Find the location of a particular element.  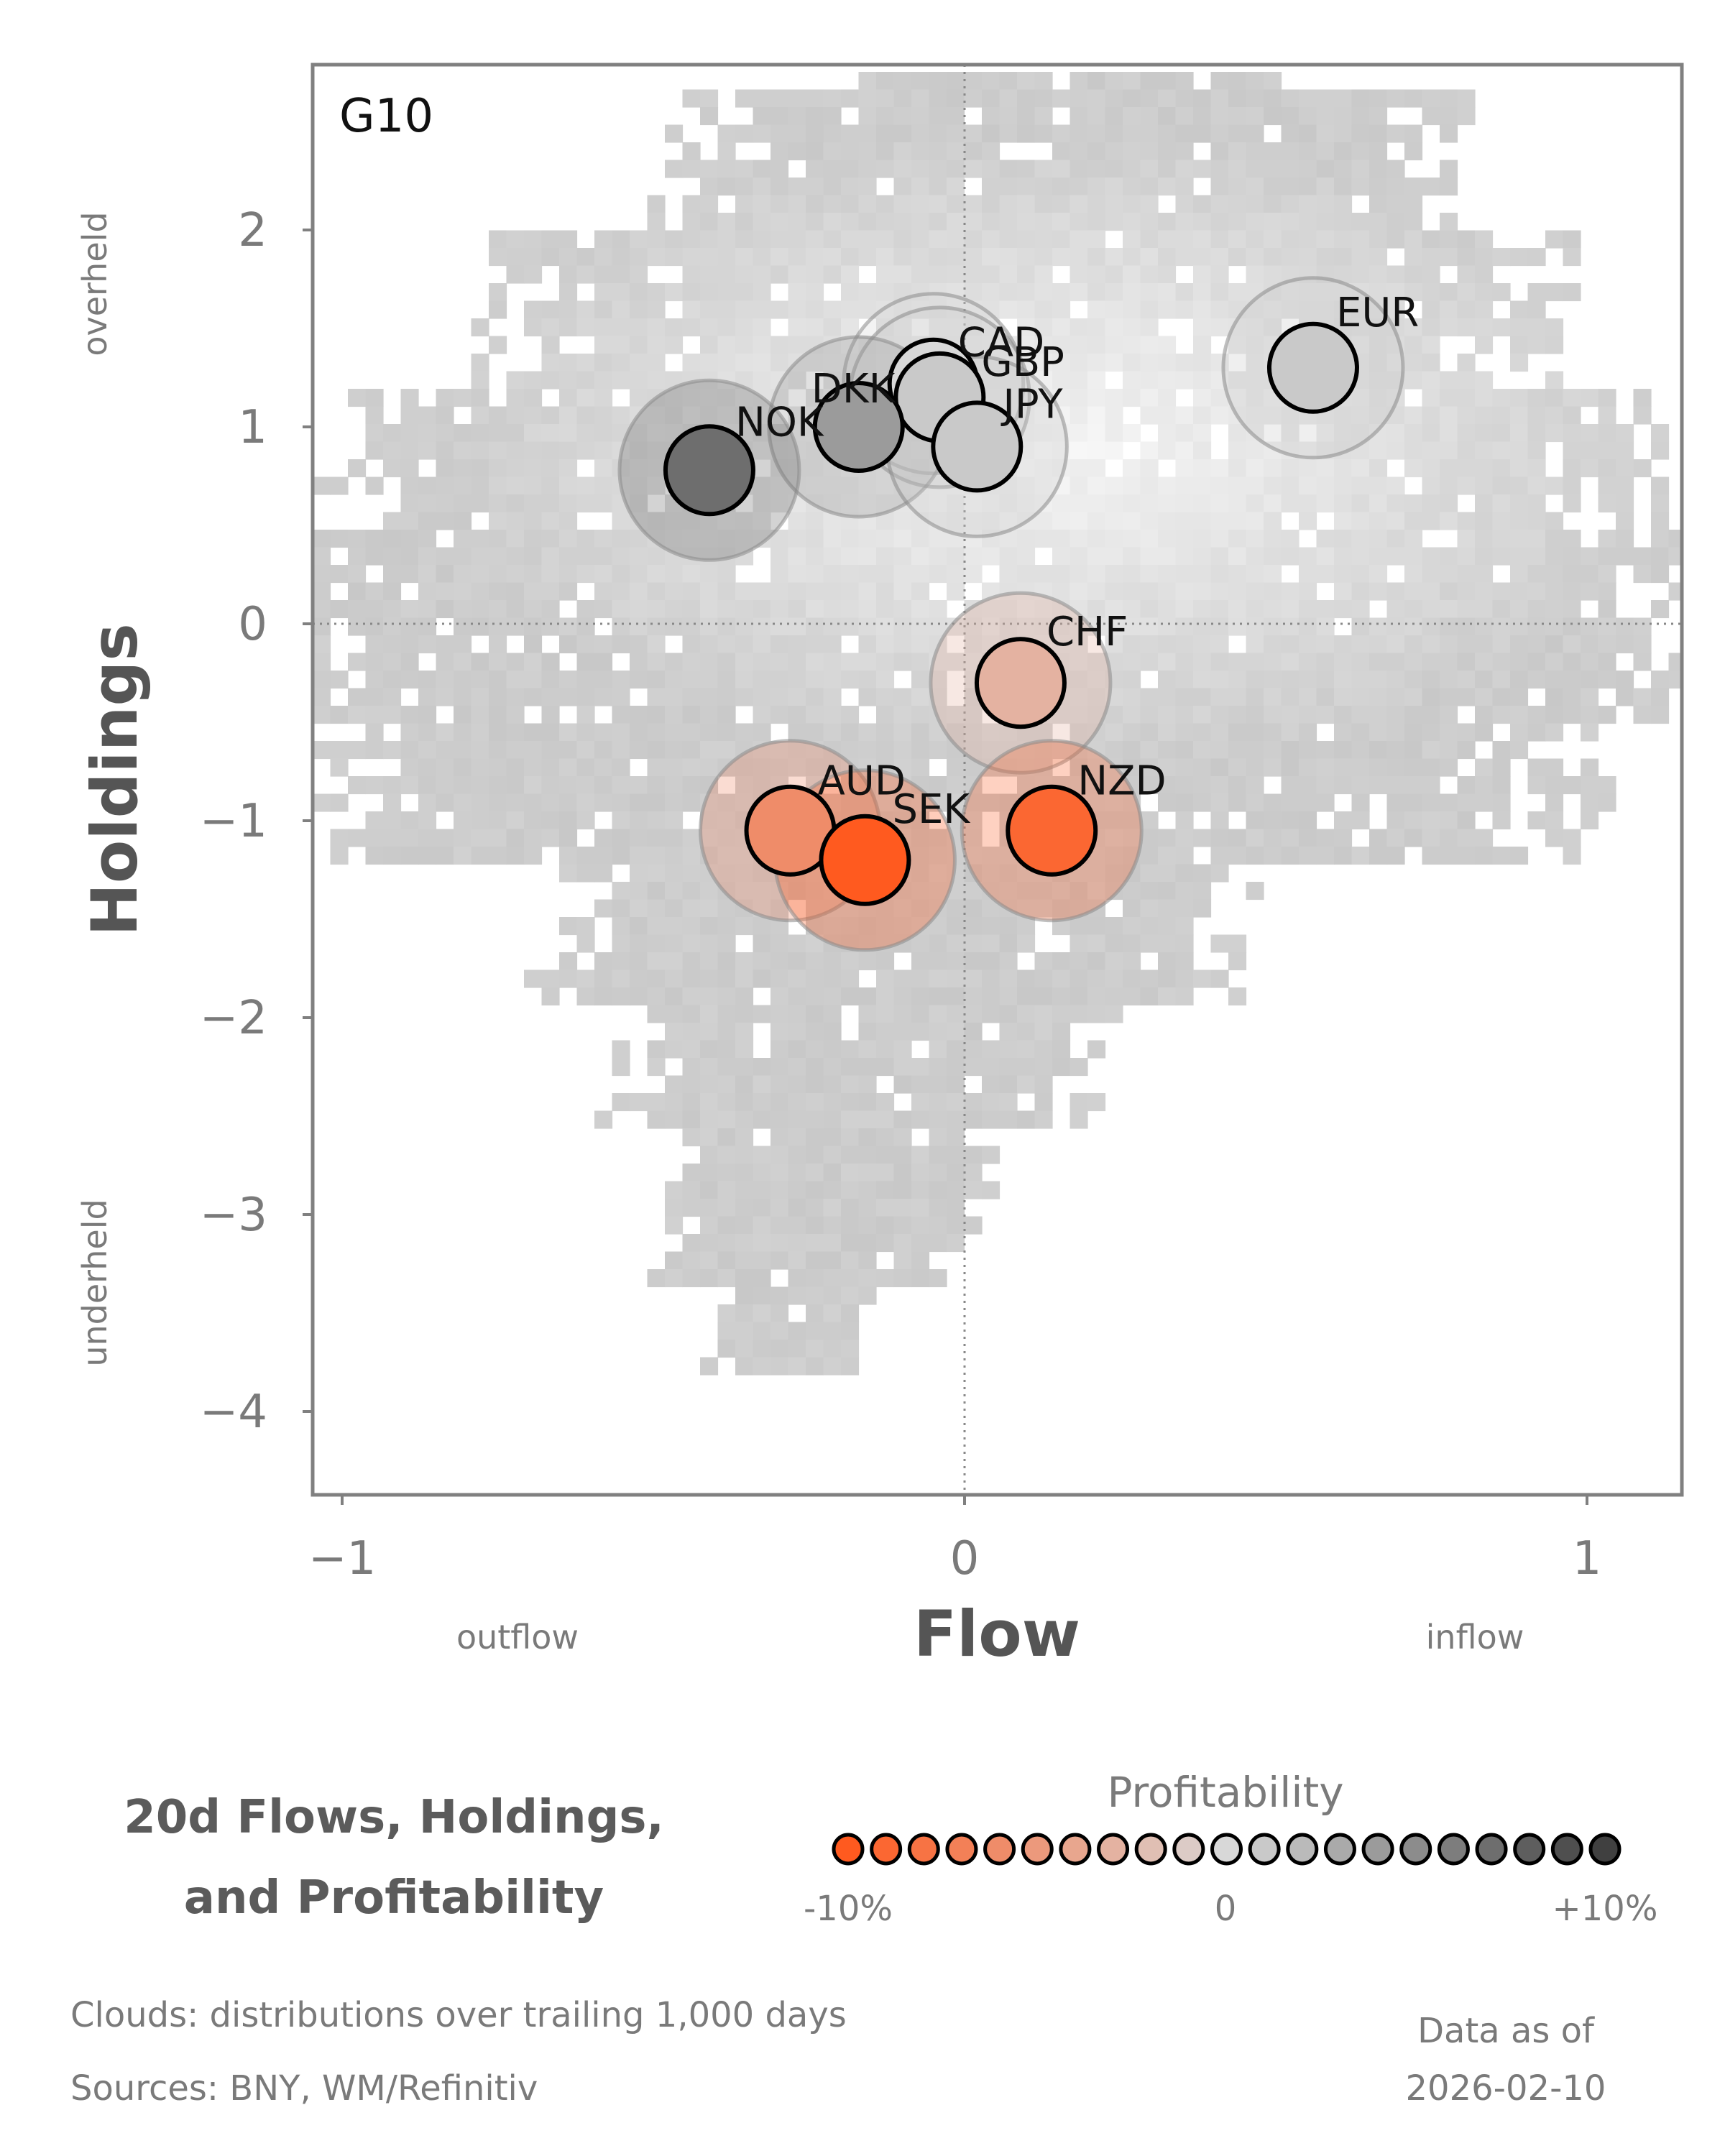

point-label-dkk: DKK is located at coordinates (853, 389).